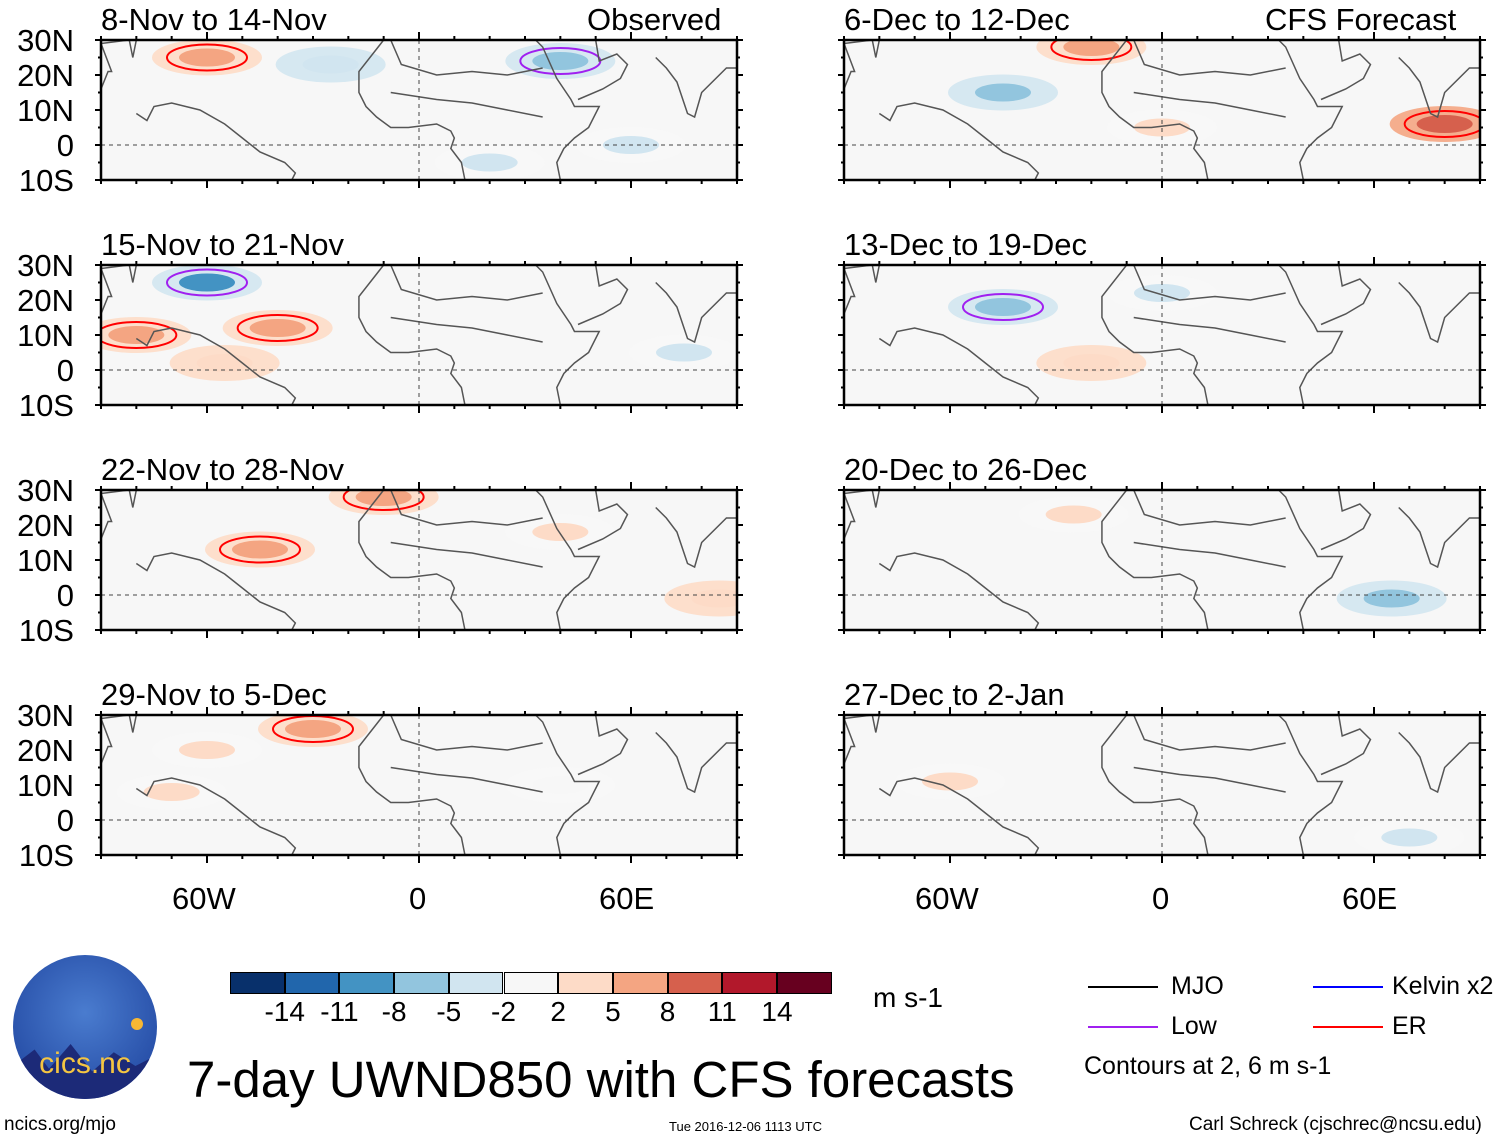 The image size is (1510, 1142). What do you see at coordinates (284, 1011) in the screenshot?
I see `colorbar-label: -14` at bounding box center [284, 1011].